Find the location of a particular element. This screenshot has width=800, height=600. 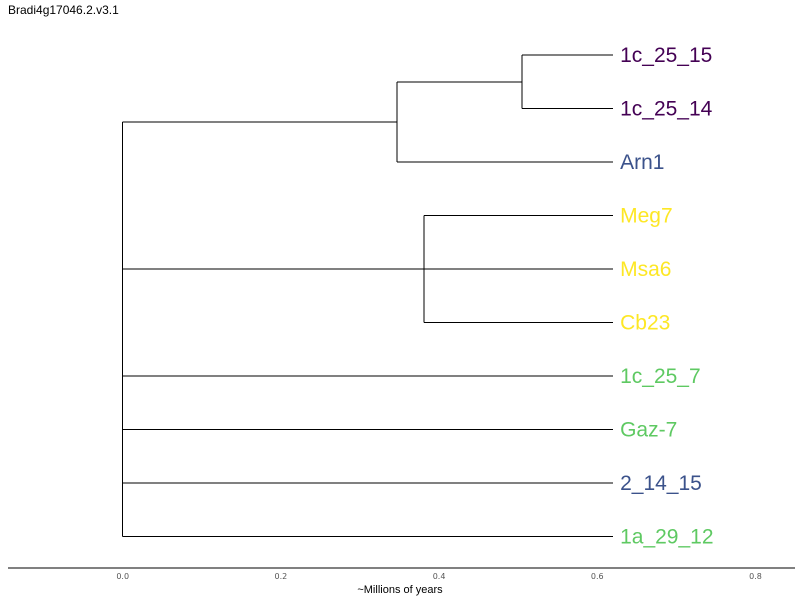

tip-label: 1c_25_7 is located at coordinates (660, 376).